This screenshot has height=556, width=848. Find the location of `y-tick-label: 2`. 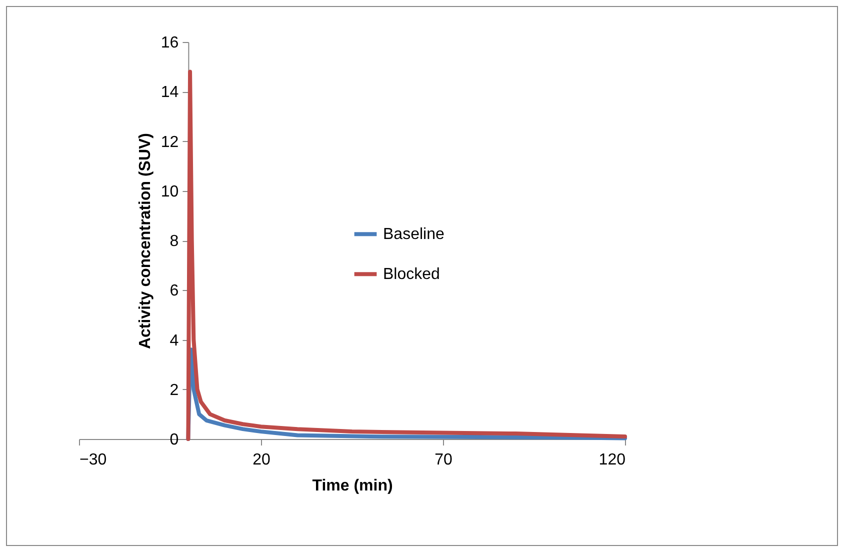

y-tick-label: 2 is located at coordinates (174, 390).